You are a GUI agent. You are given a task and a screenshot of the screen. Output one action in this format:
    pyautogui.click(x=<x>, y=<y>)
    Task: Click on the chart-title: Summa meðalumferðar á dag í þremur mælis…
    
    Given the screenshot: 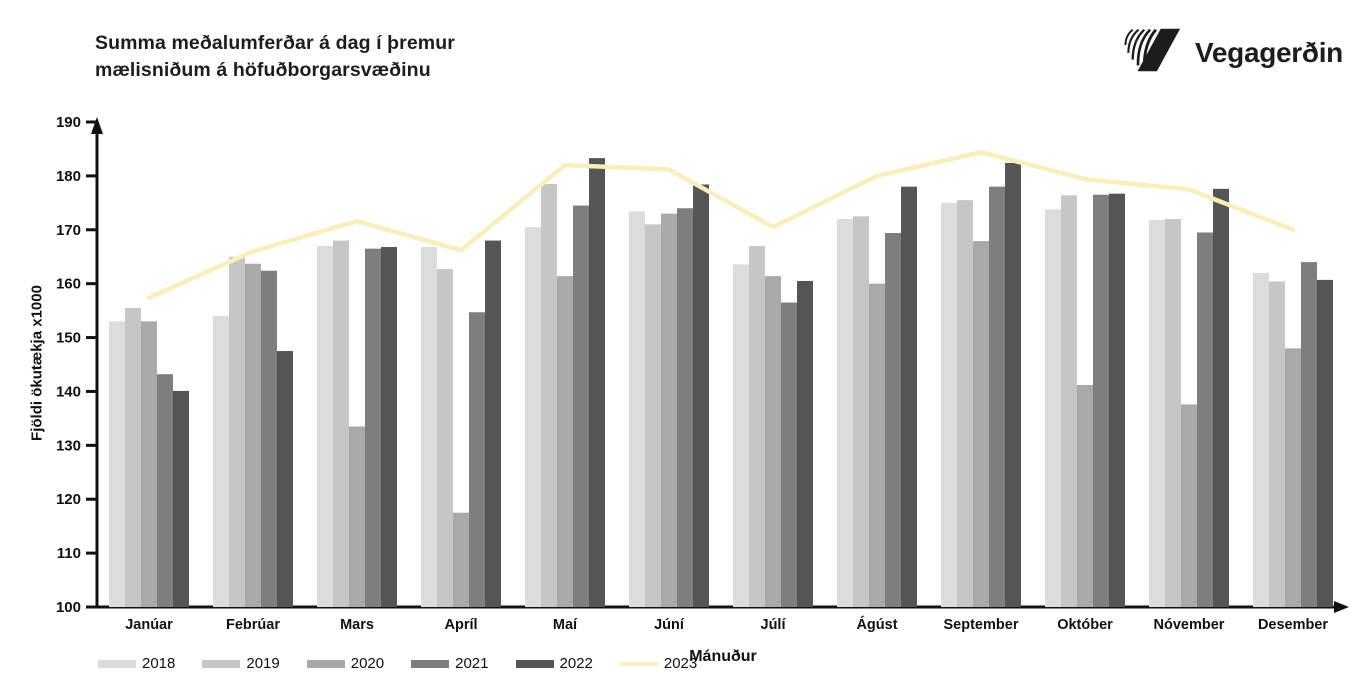 What is the action you would take?
    pyautogui.click(x=275, y=57)
    